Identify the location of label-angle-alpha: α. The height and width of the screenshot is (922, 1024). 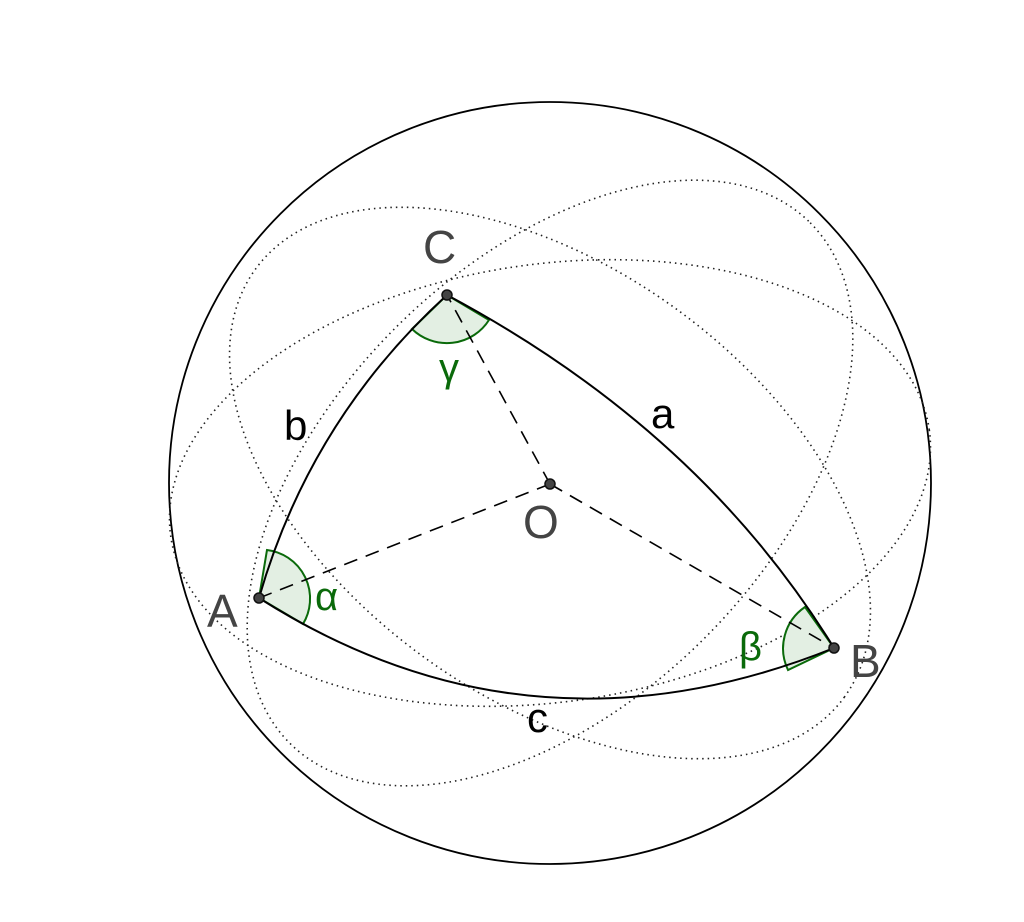
(326, 597).